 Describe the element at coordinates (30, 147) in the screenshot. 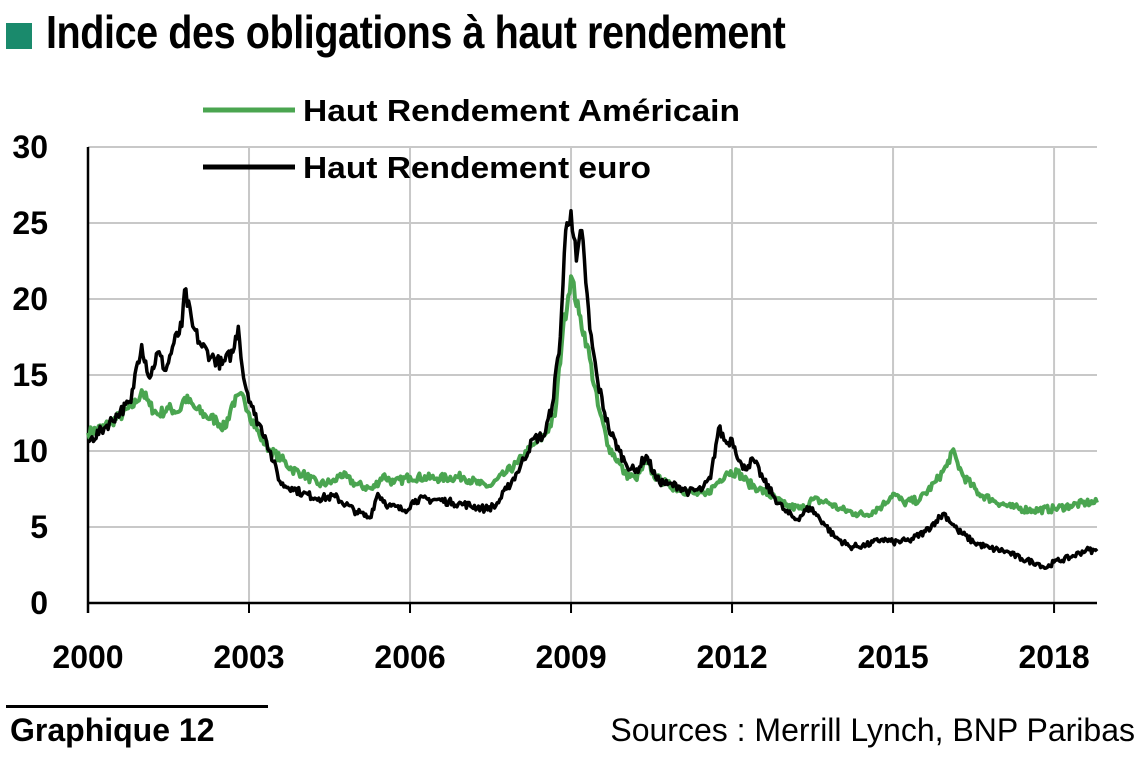

I see `y-tick-label-30: 30` at that location.